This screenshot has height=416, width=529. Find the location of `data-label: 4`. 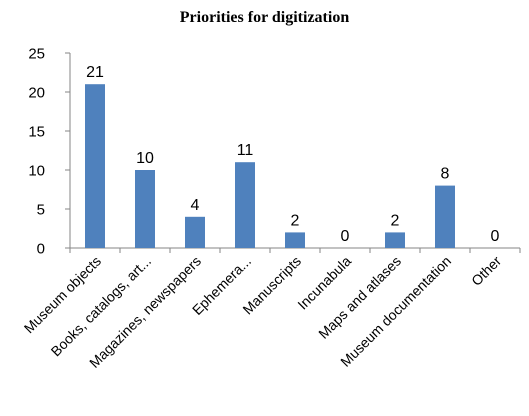

data-label: 4 is located at coordinates (195, 205).